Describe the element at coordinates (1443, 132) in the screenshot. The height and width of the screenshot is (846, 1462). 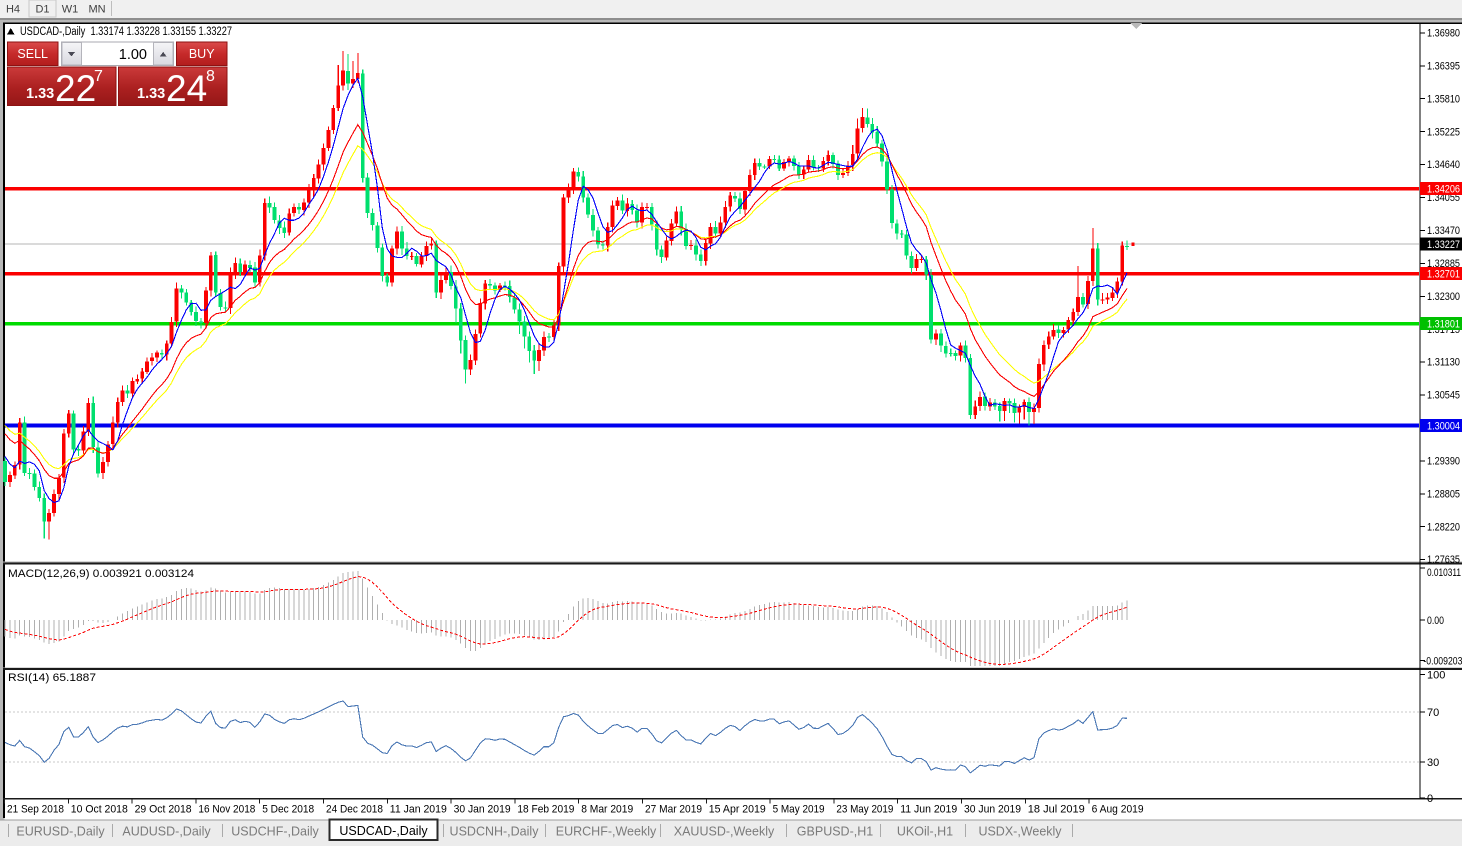
I see `svg-text: 1.35225` at that location.